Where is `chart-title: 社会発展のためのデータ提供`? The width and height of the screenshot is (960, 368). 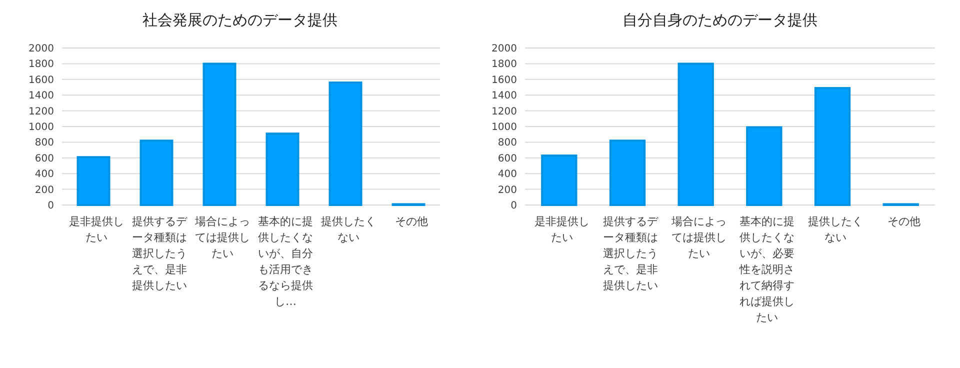
chart-title: 社会発展のためのデータ提供 is located at coordinates (240, 20).